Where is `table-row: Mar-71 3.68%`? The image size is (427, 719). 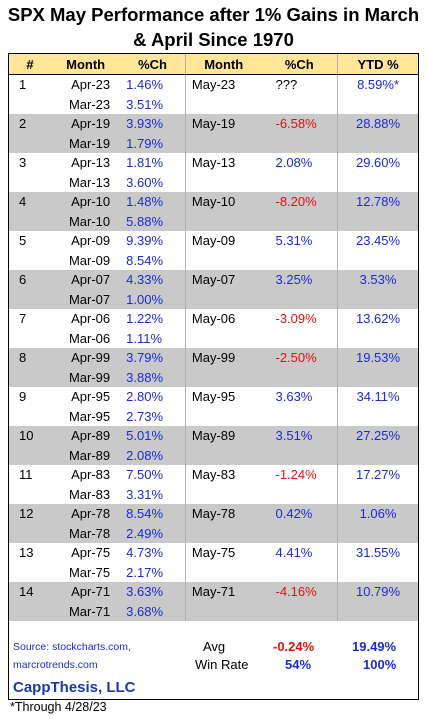
table-row: Mar-71 3.68% is located at coordinates (213, 611).